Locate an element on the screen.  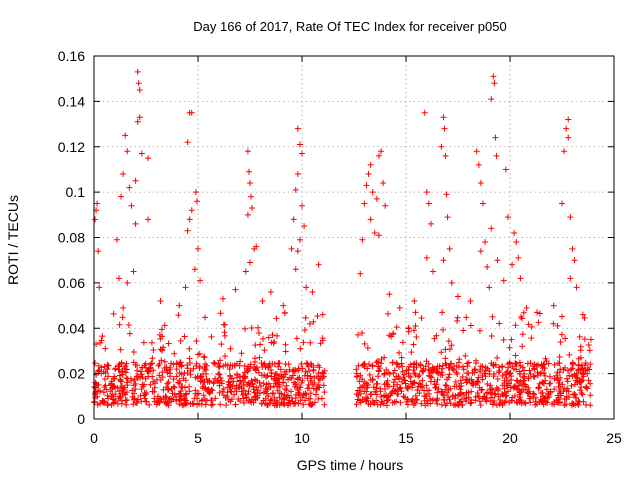
x-axis-label: GPS time / hours is located at coordinates (350, 465).